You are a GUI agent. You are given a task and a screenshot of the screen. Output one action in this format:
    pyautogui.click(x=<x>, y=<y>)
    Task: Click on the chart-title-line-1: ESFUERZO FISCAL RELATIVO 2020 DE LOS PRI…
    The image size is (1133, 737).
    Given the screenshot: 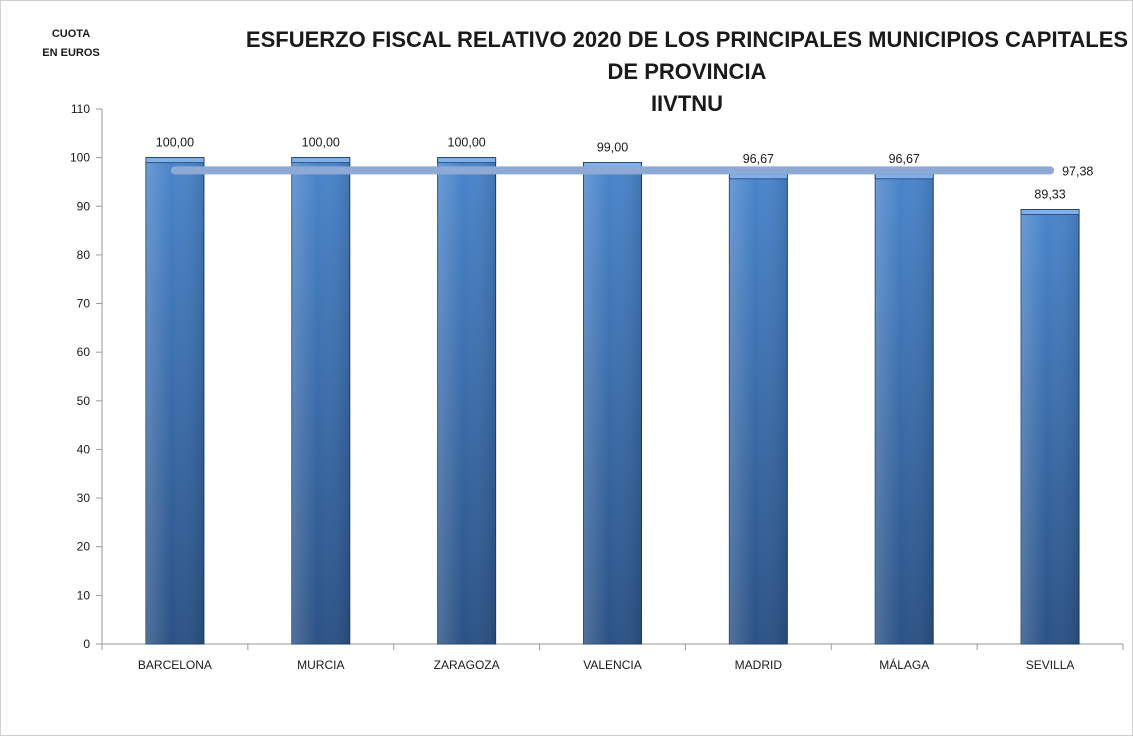 What is the action you would take?
    pyautogui.click(x=687, y=39)
    